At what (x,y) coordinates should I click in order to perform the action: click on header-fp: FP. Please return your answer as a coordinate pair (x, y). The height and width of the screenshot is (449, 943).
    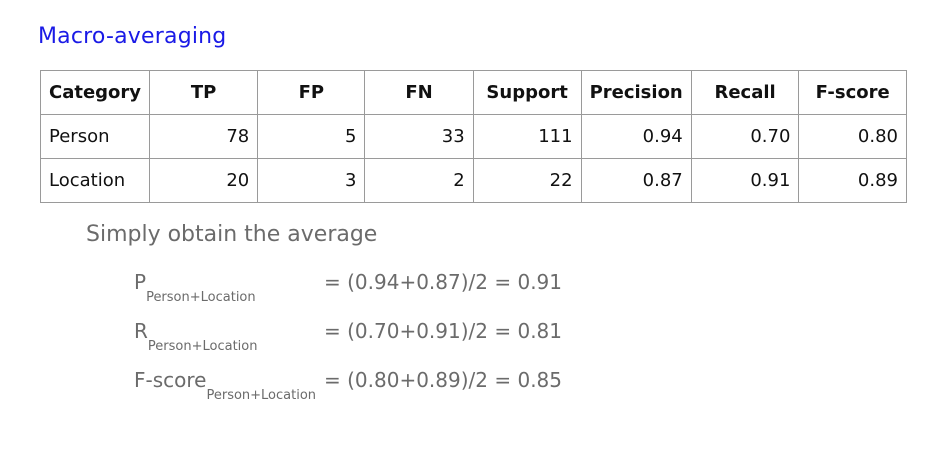
    Looking at the image, I should click on (311, 92).